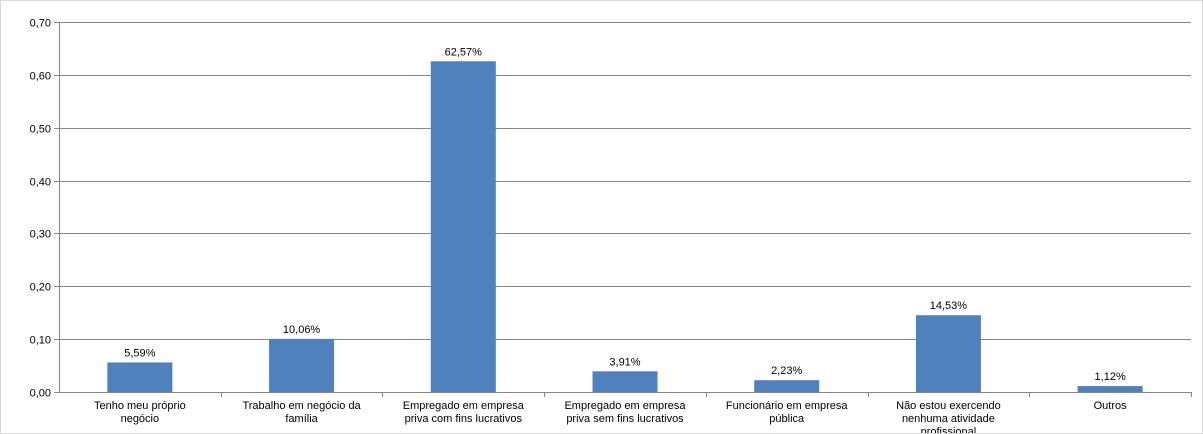  I want to click on x-category-label: pública, so click(787, 419).